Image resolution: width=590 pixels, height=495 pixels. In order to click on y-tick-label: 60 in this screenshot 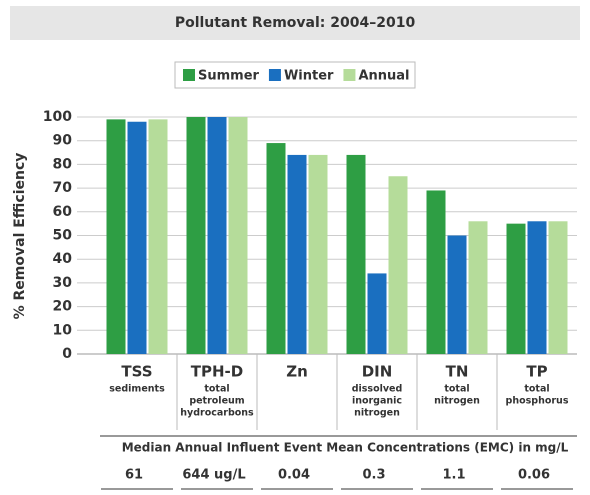, I will do `click(63, 212)`.